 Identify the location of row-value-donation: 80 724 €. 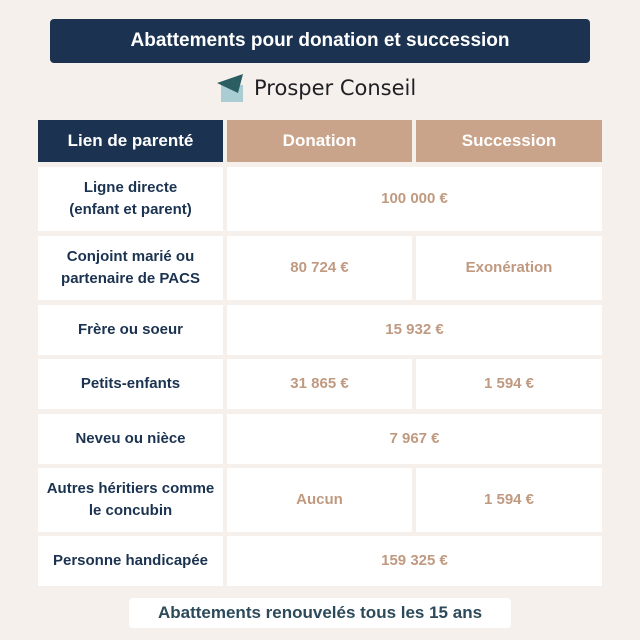
(319, 268).